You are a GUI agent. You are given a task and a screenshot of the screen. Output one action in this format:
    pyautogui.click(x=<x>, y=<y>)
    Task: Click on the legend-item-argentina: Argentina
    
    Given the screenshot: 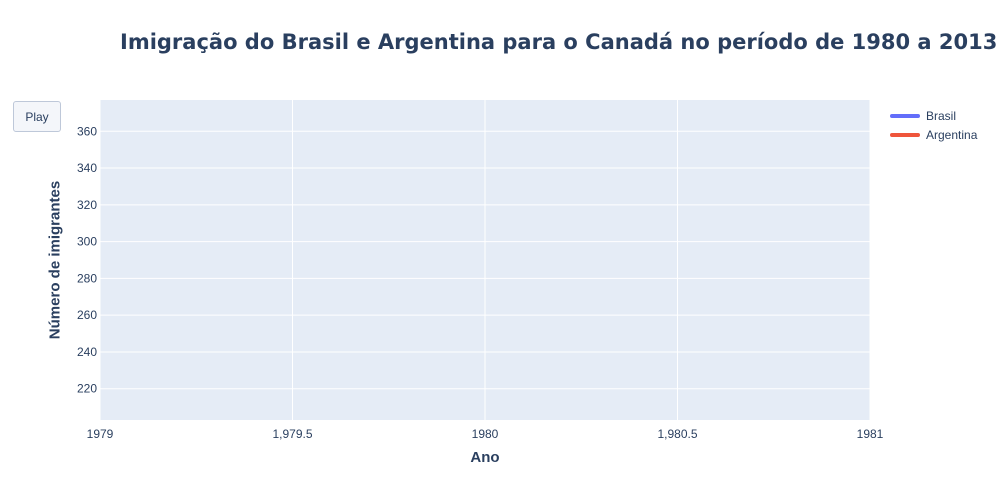 What is the action you would take?
    pyautogui.click(x=933, y=134)
    